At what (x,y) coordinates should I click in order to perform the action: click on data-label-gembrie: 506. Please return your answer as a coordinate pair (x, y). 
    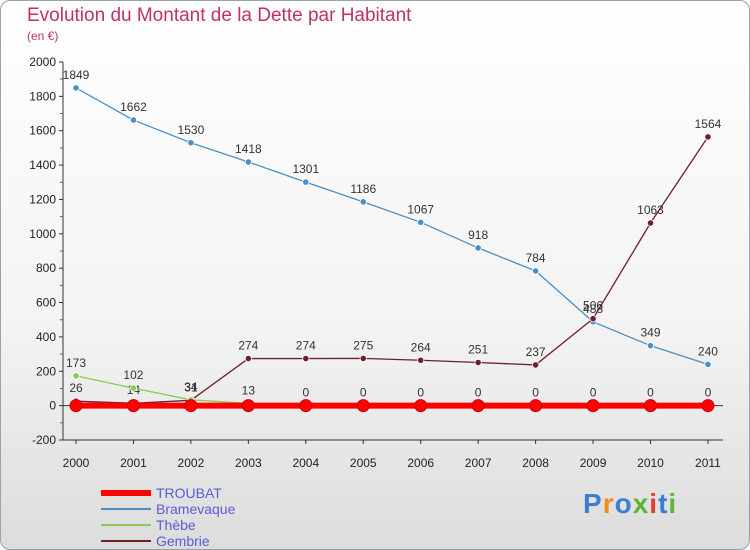
    Looking at the image, I should click on (593, 306).